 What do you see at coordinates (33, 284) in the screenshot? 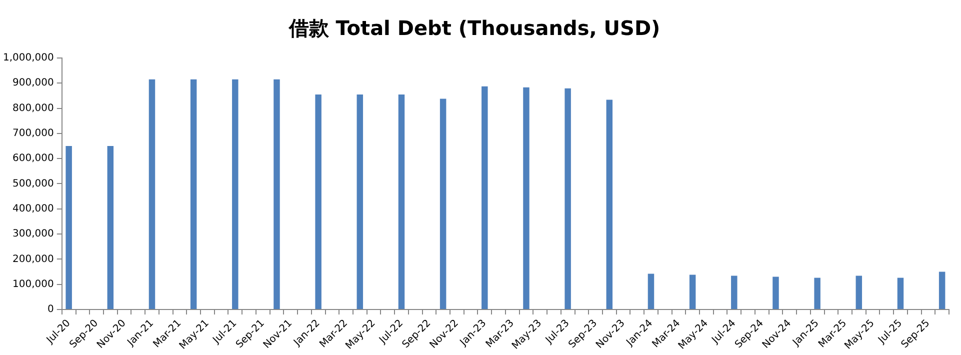
I see `y-tick-label: 100,000` at bounding box center [33, 284].